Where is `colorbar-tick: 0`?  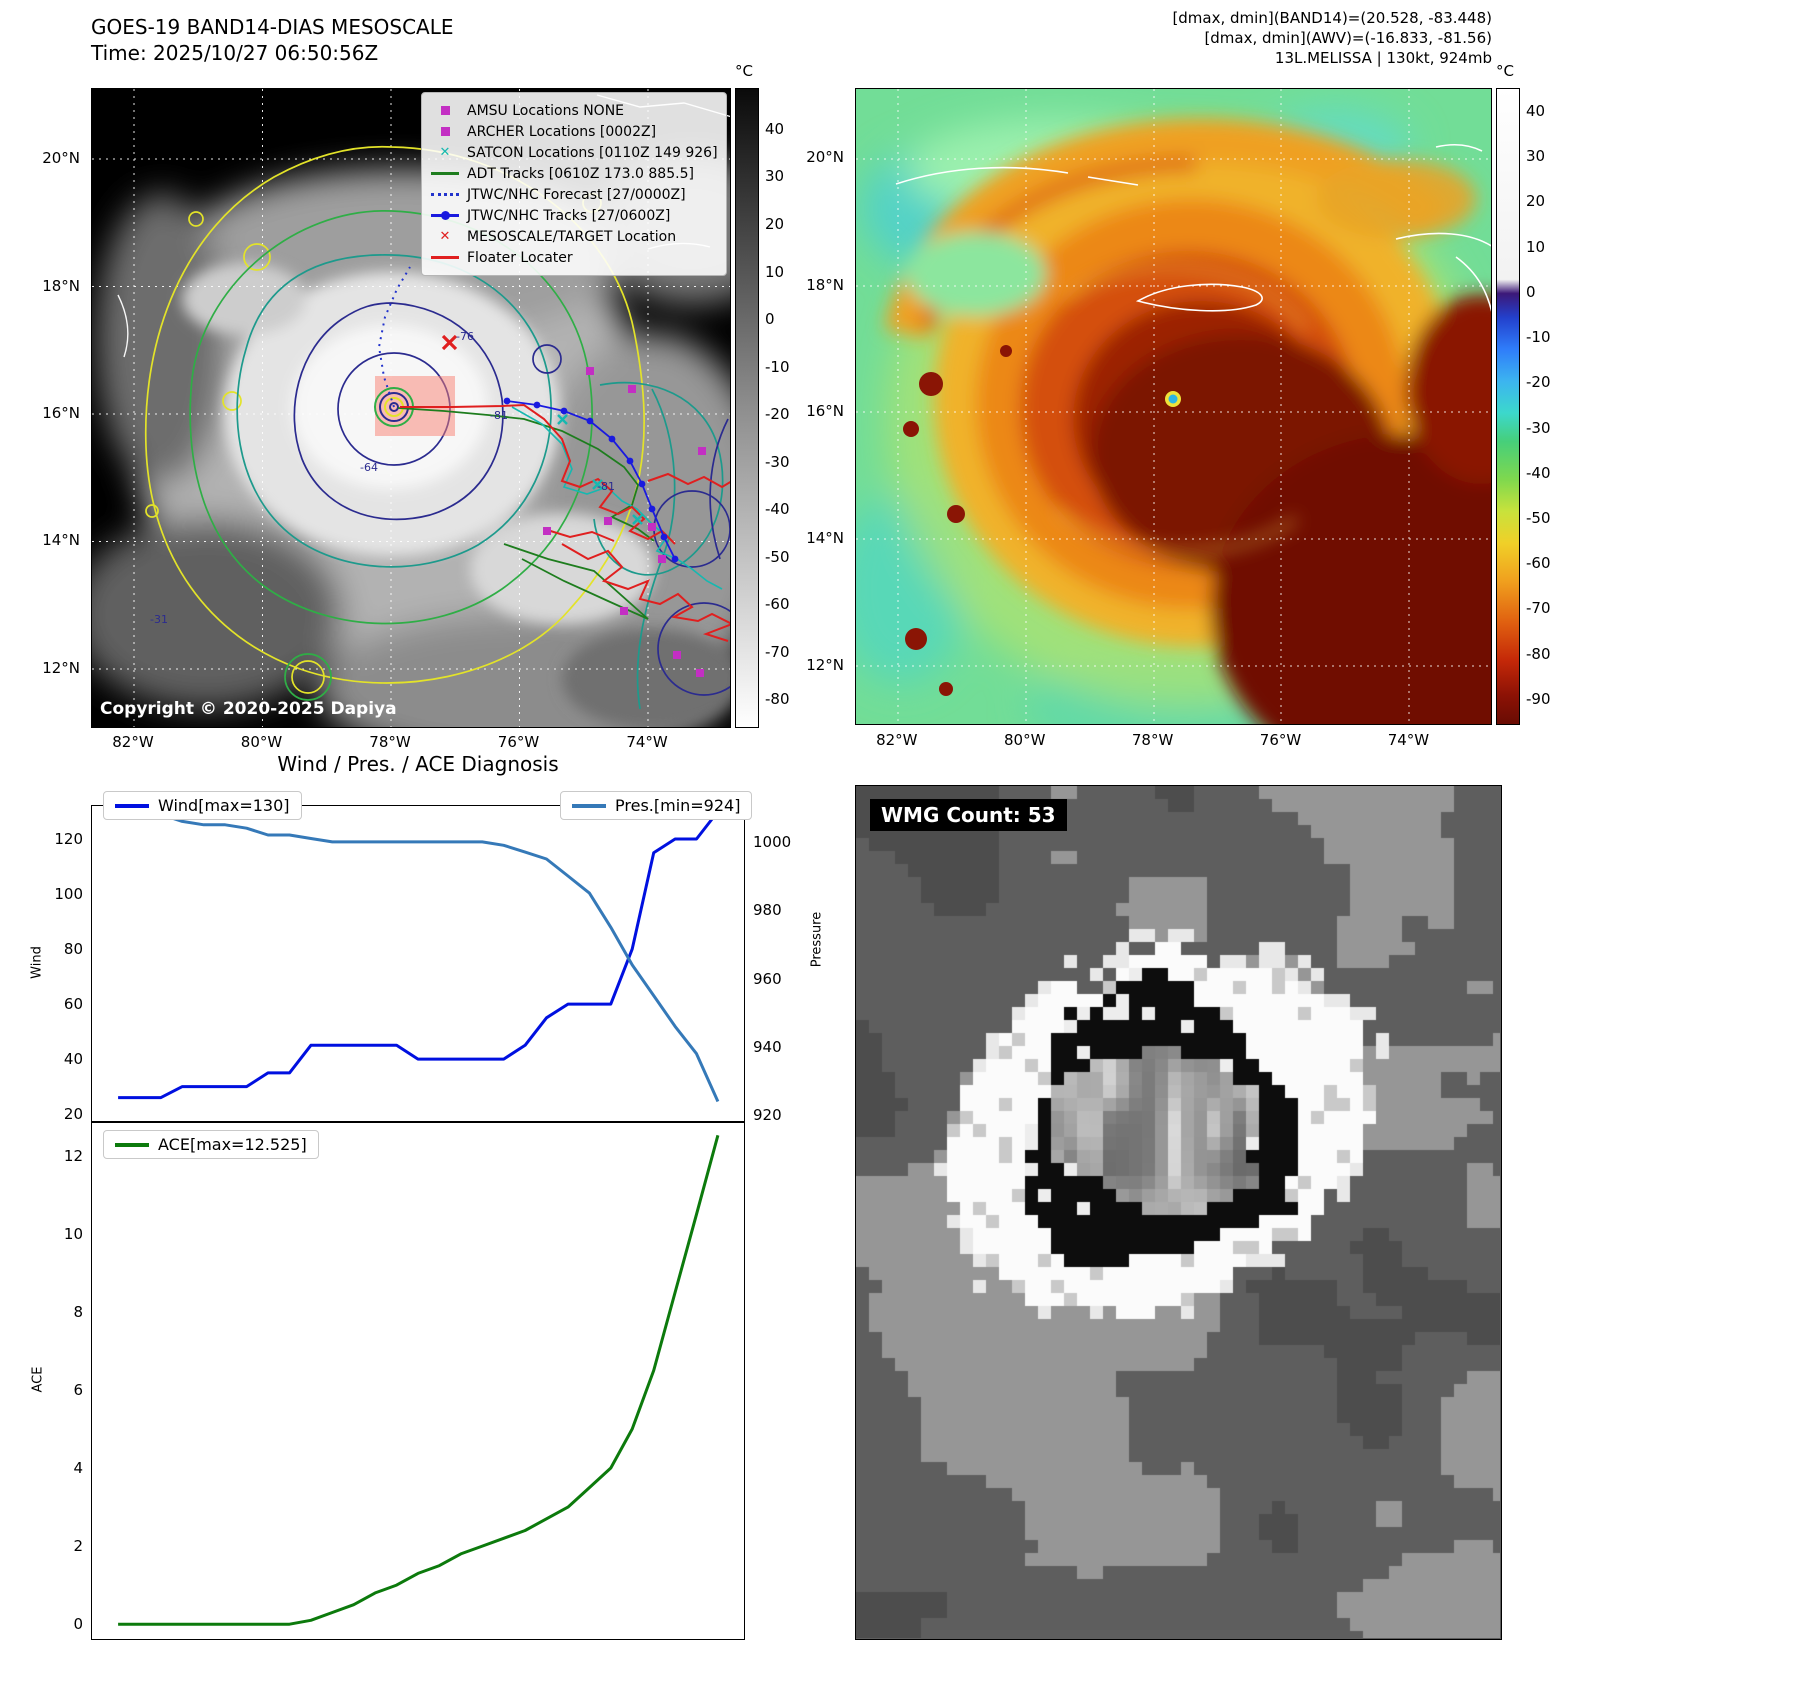 colorbar-tick: 0 is located at coordinates (1531, 291).